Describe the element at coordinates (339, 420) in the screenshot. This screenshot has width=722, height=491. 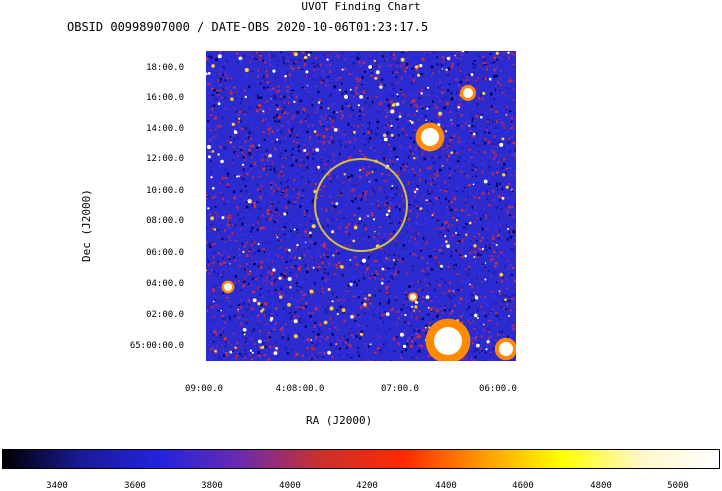
I see `x-axis-label: RA (J2000)` at that location.